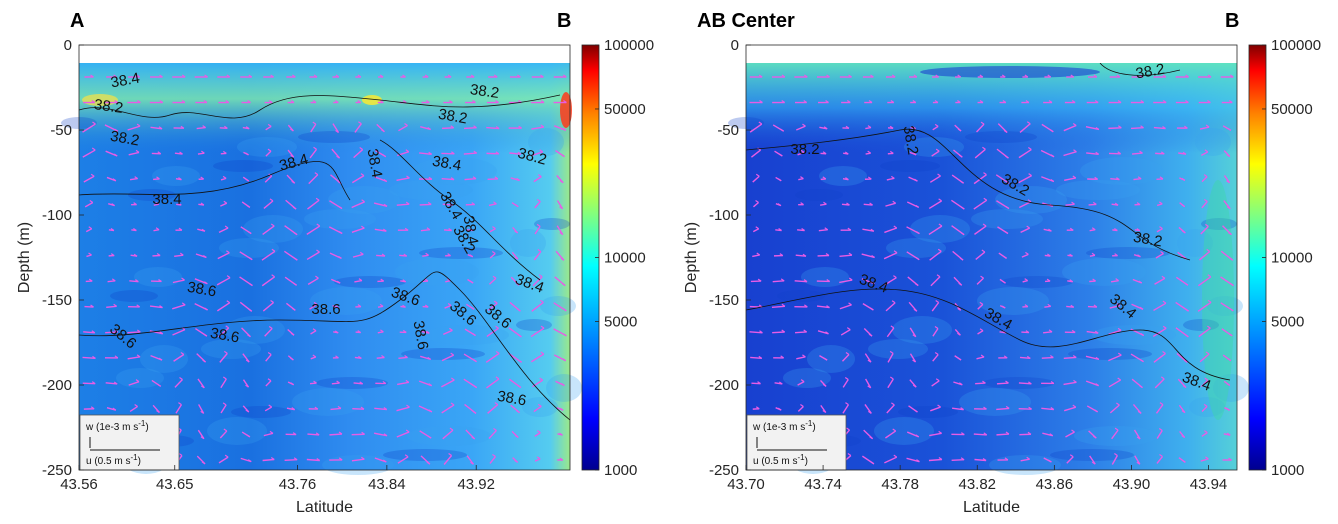  I want to click on colorbar-tick-label: 5000, so click(620, 321).